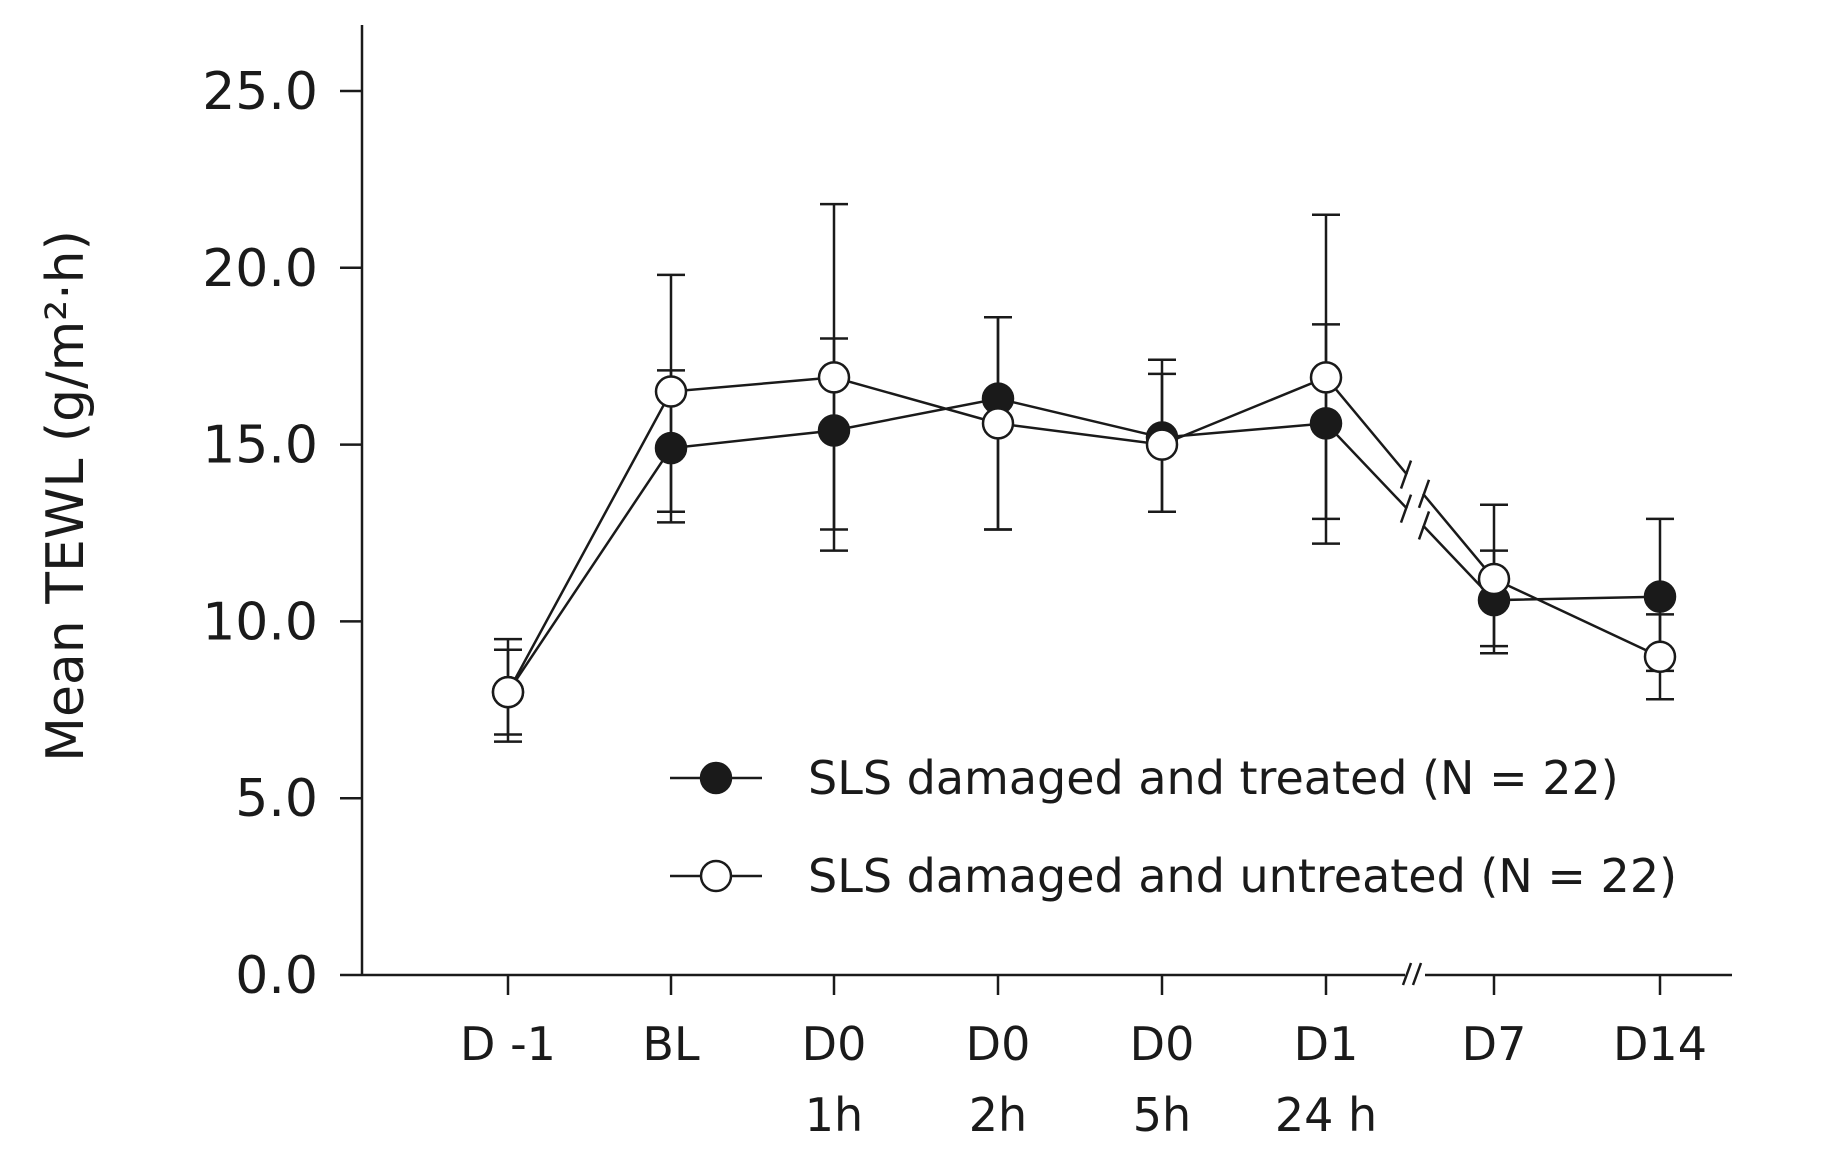 This screenshot has width=1830, height=1168. I want to click on y-tick-label: 5.0, so click(276, 799).